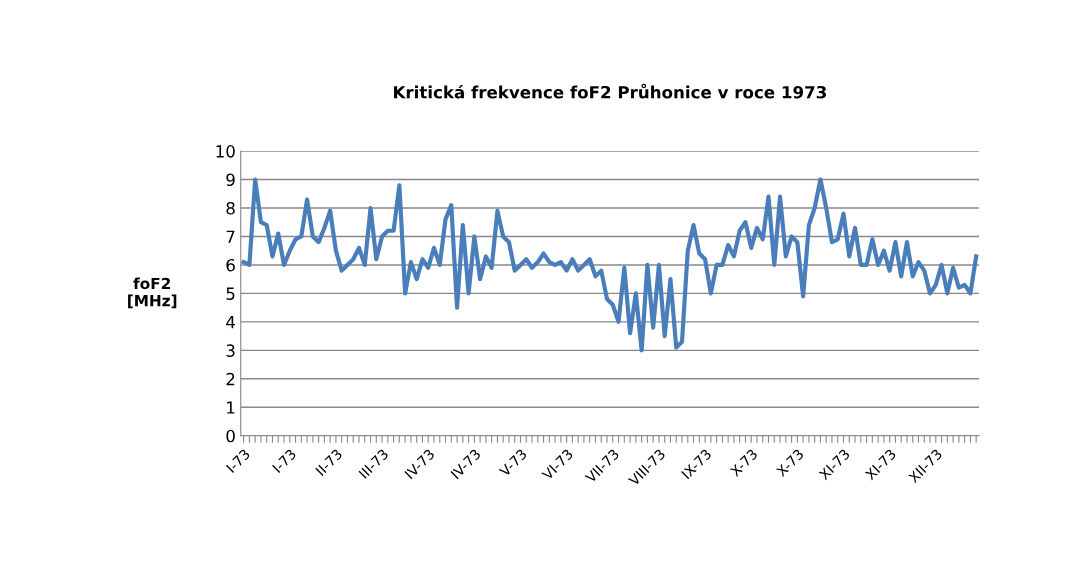  Describe the element at coordinates (225, 151) in the screenshot. I see `y-tick-label: 10` at that location.